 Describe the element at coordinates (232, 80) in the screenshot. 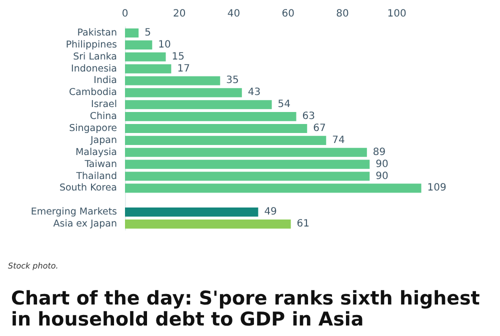

I see `data-label: 35` at that location.